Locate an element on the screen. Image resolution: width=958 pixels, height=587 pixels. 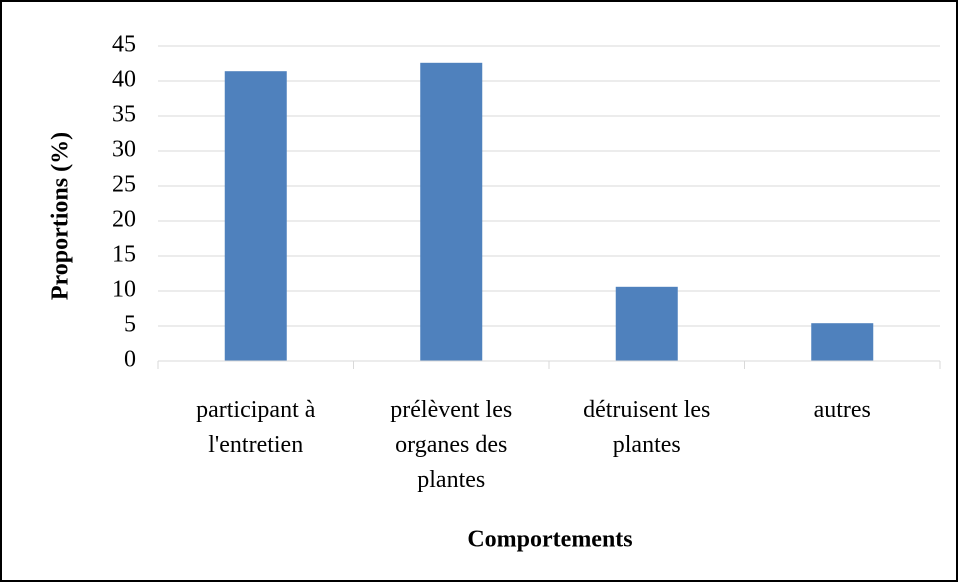
y-tick-label: 45 is located at coordinates (124, 45).